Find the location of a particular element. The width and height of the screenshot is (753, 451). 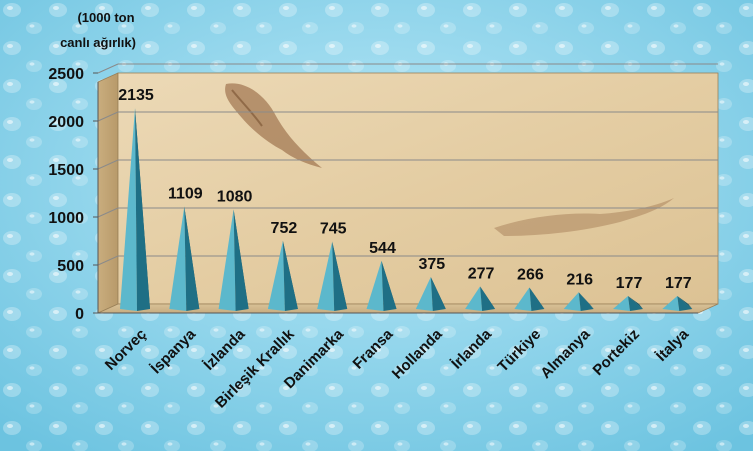

data-label: 752 is located at coordinates (284, 228).